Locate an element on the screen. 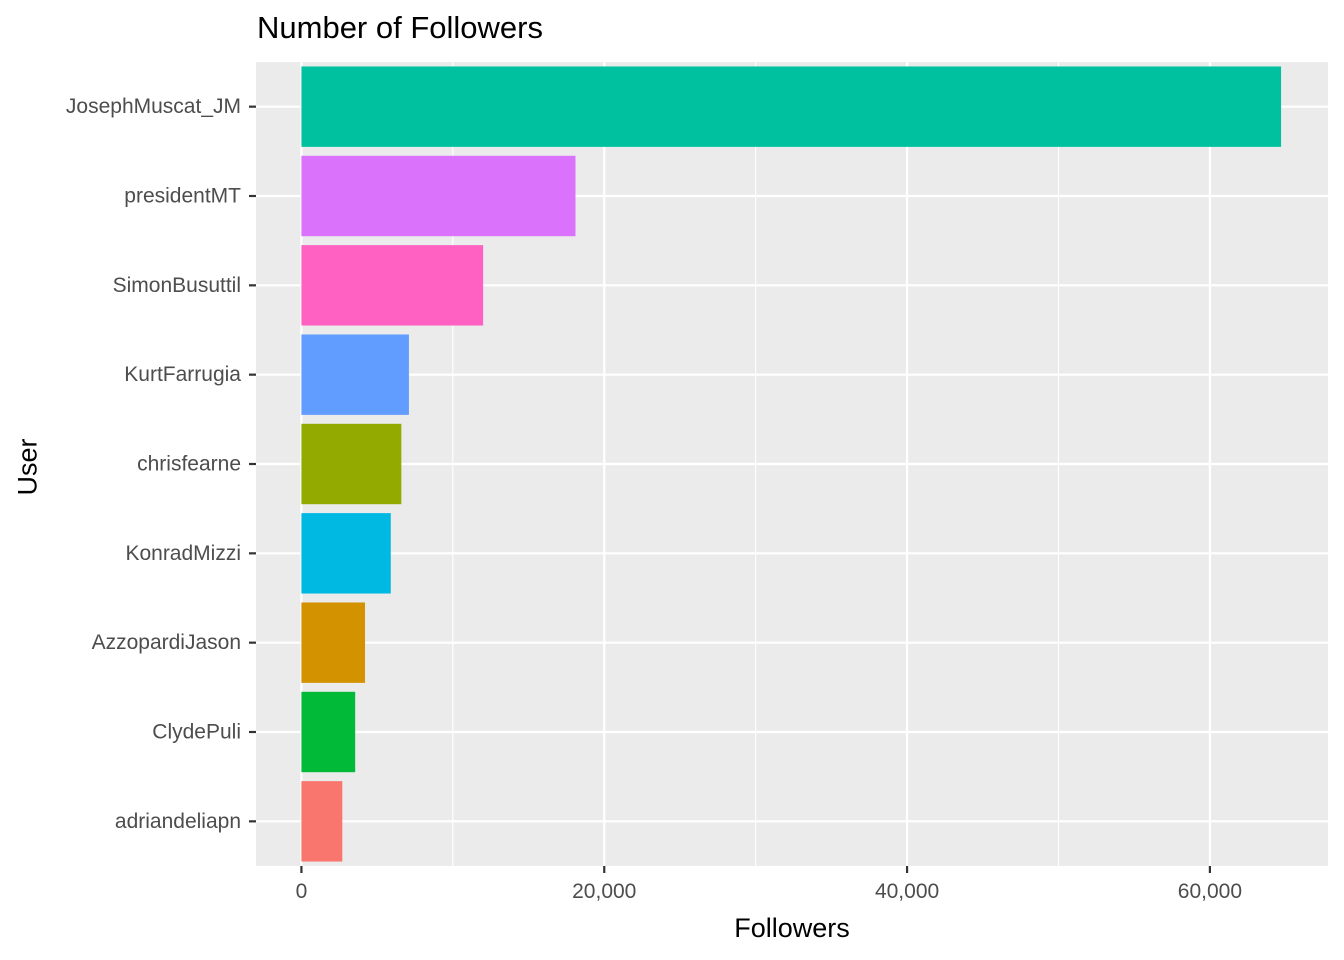 The width and height of the screenshot is (1344, 960). y-tick-label: ClydePuli is located at coordinates (196, 732).